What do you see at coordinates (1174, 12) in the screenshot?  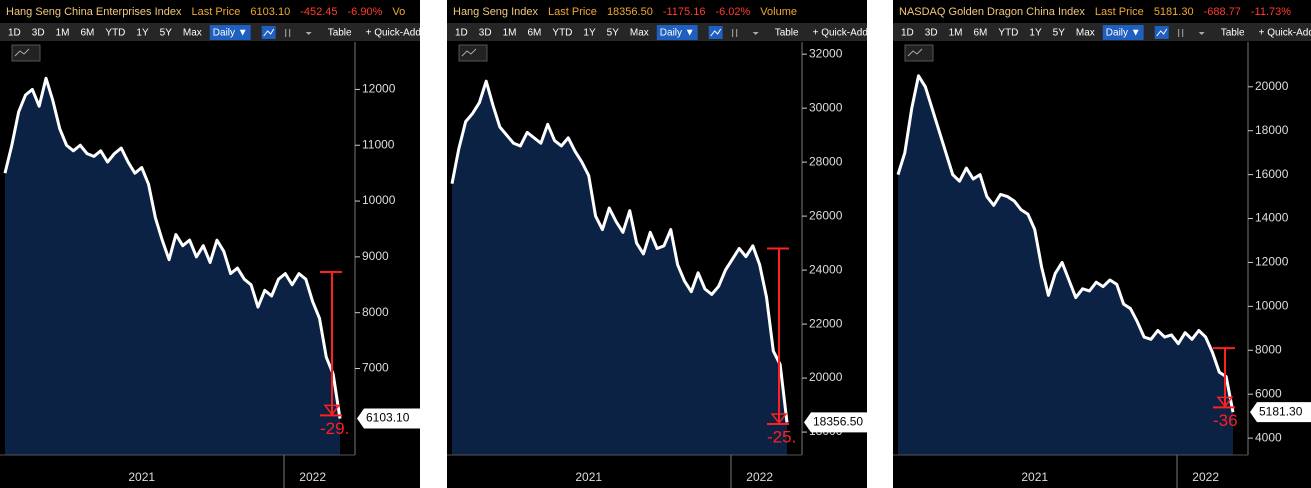 I see `header-text: 5181.30` at bounding box center [1174, 12].